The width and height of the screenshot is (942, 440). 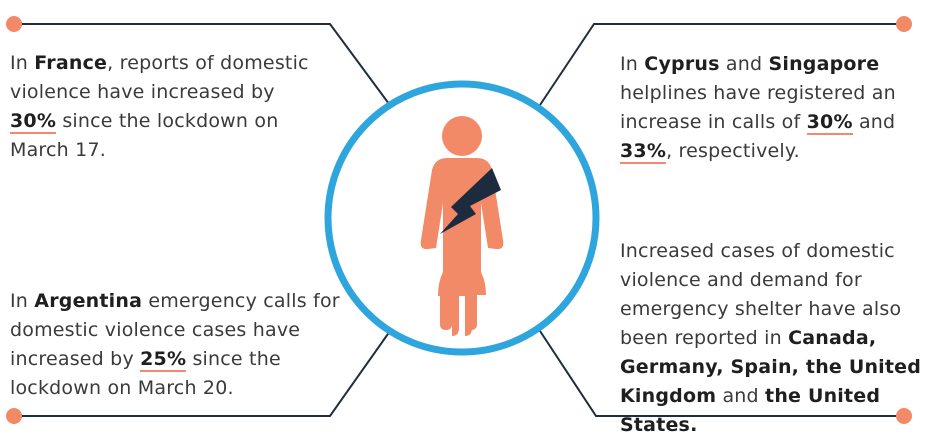 What do you see at coordinates (824, 64) in the screenshot?
I see `country-singapore: Singapore` at bounding box center [824, 64].